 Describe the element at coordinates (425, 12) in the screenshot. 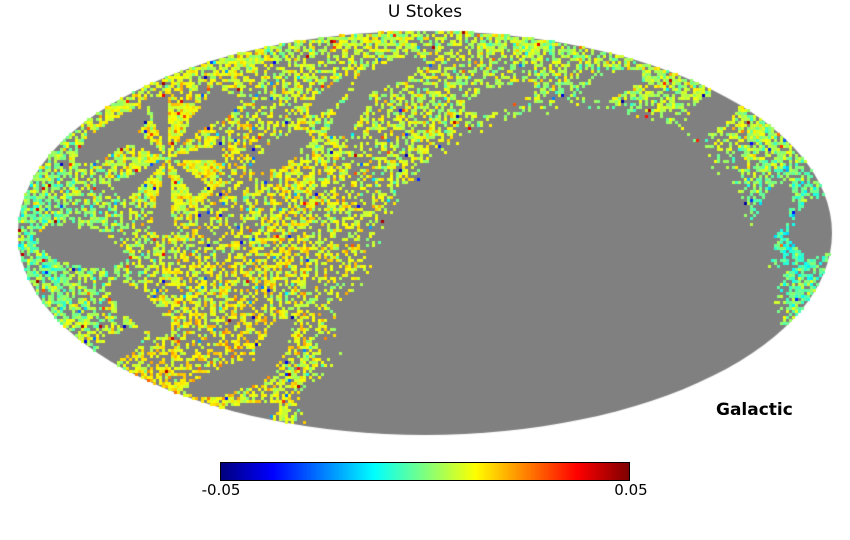

I see `plot-title: U Stokes` at that location.